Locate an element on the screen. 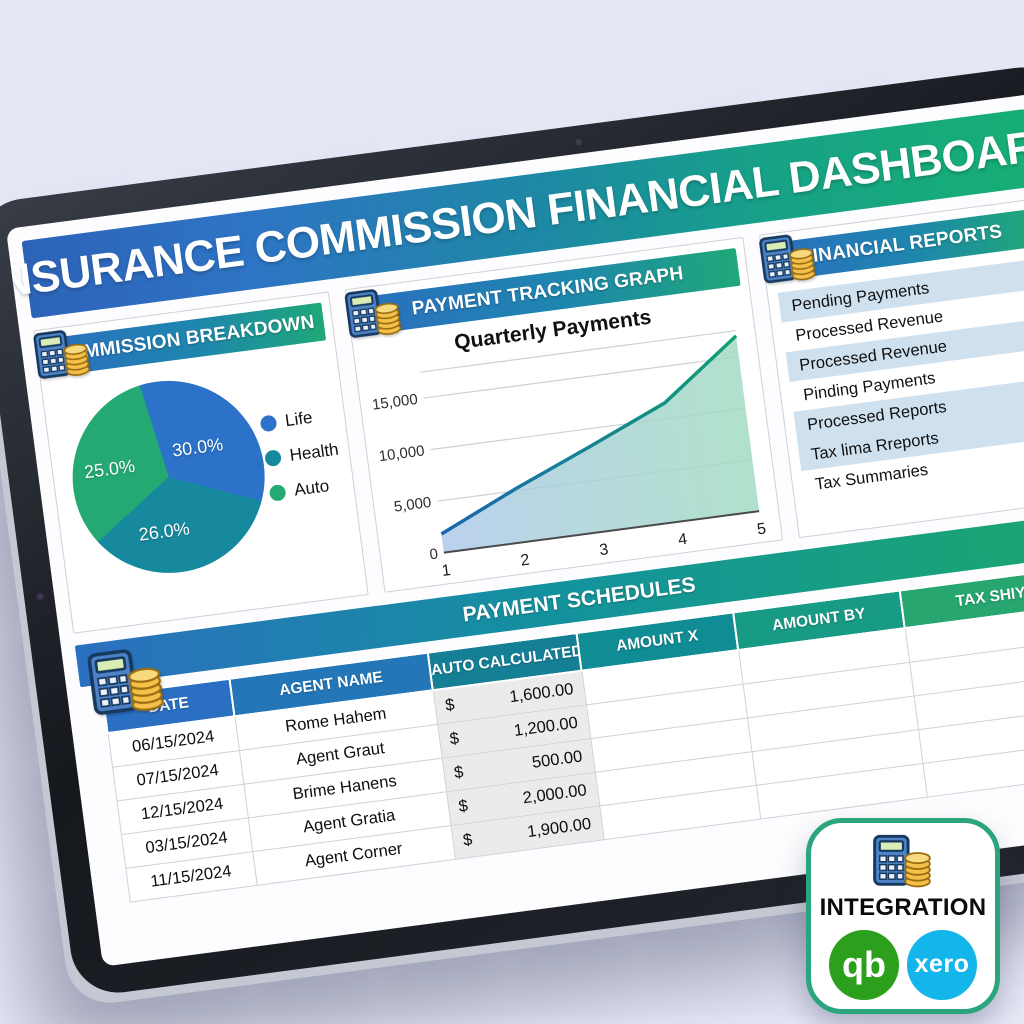  amount-value: 1,200.00 is located at coordinates (545, 726).